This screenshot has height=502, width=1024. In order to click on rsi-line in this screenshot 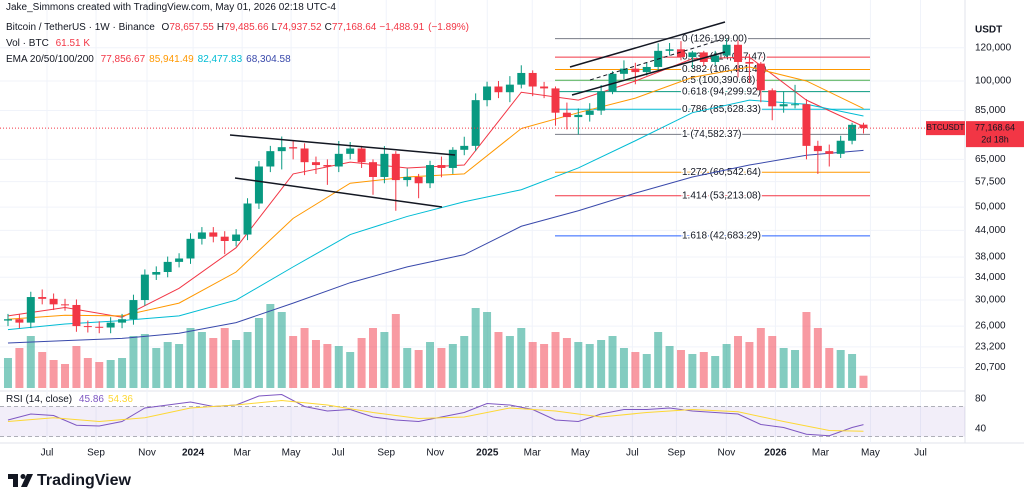, I will do `click(435, 415)`.